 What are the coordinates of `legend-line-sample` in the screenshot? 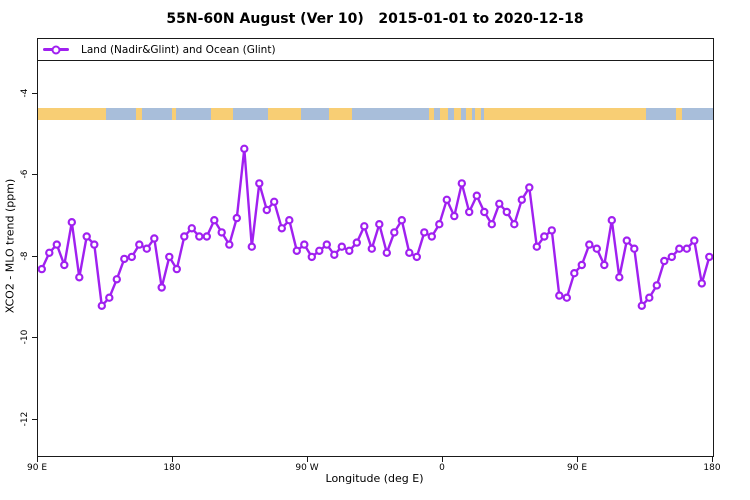 It's located at (56, 49).